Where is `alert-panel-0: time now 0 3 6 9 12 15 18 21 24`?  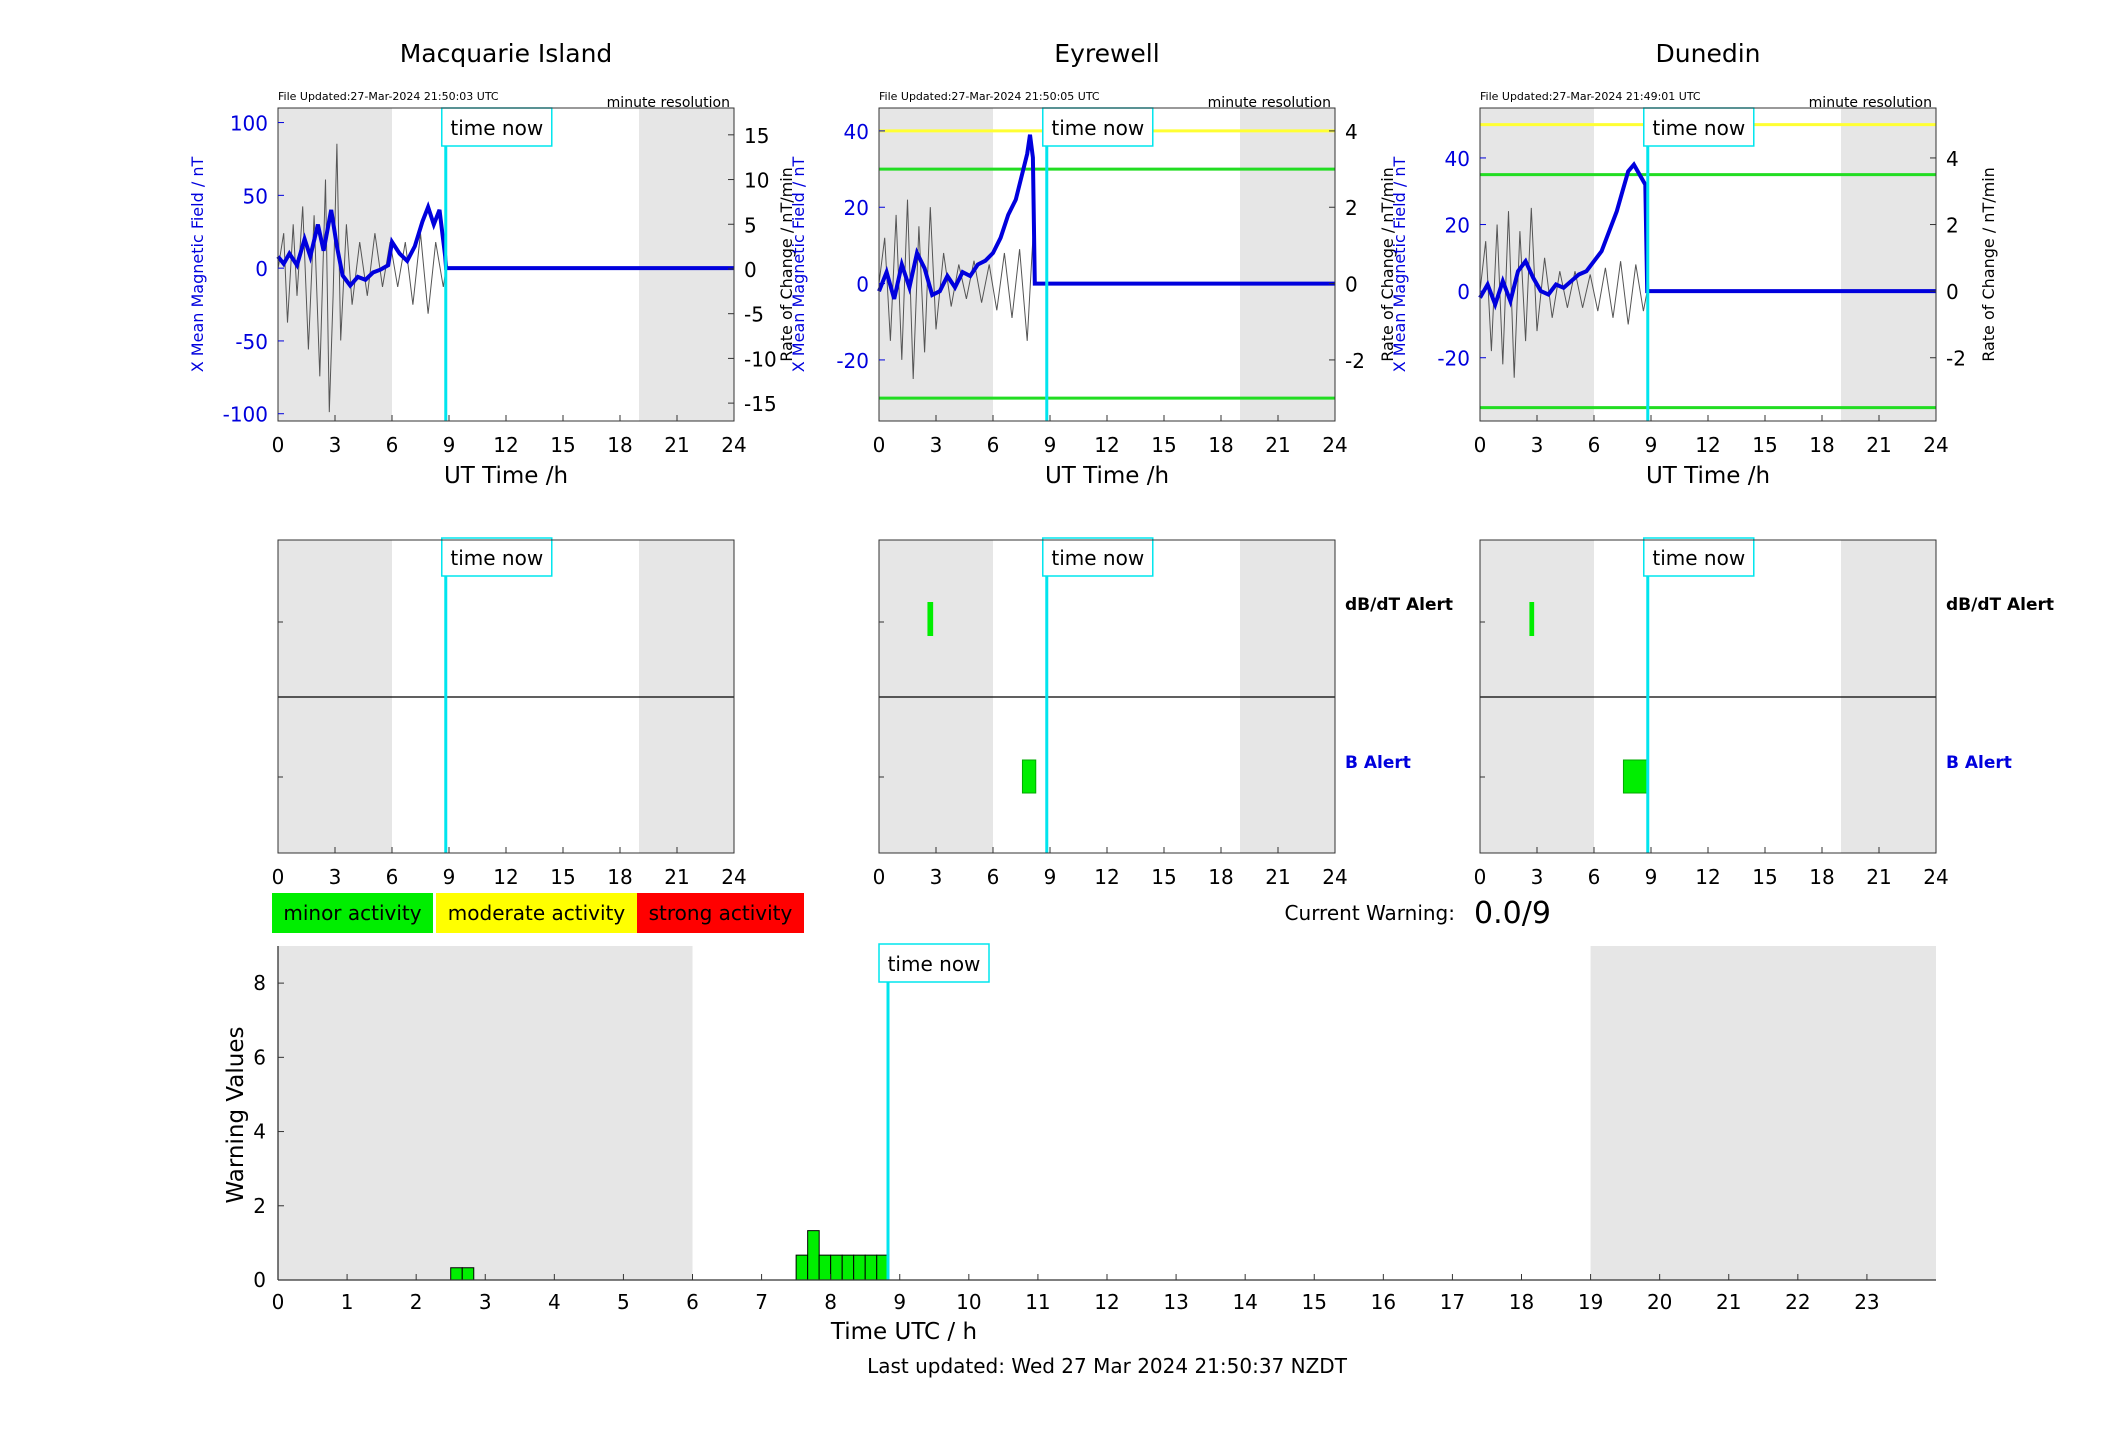
alert-panel-0: time now 0 3 6 9 12 15 18 21 24 is located at coordinates (509, 713).